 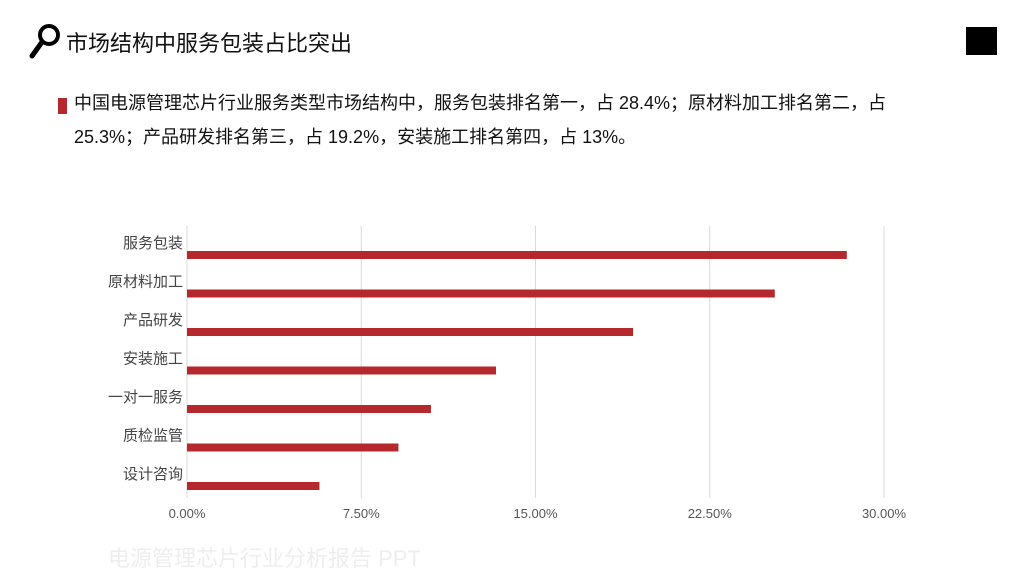 I want to click on summary-marker, so click(x=62, y=106).